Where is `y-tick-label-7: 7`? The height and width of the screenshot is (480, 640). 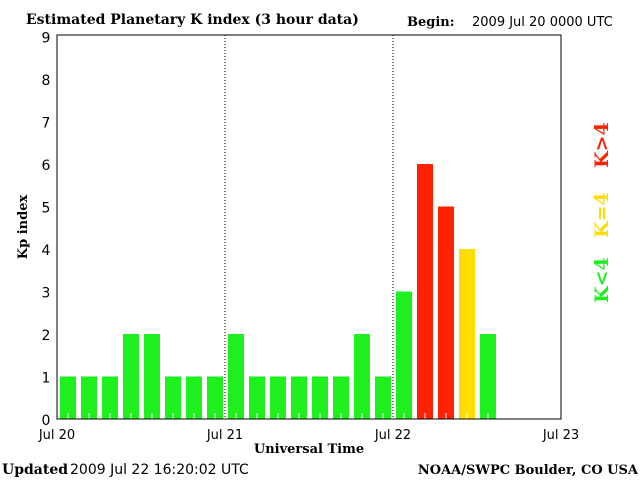
y-tick-label-7: 7 is located at coordinates (46, 124).